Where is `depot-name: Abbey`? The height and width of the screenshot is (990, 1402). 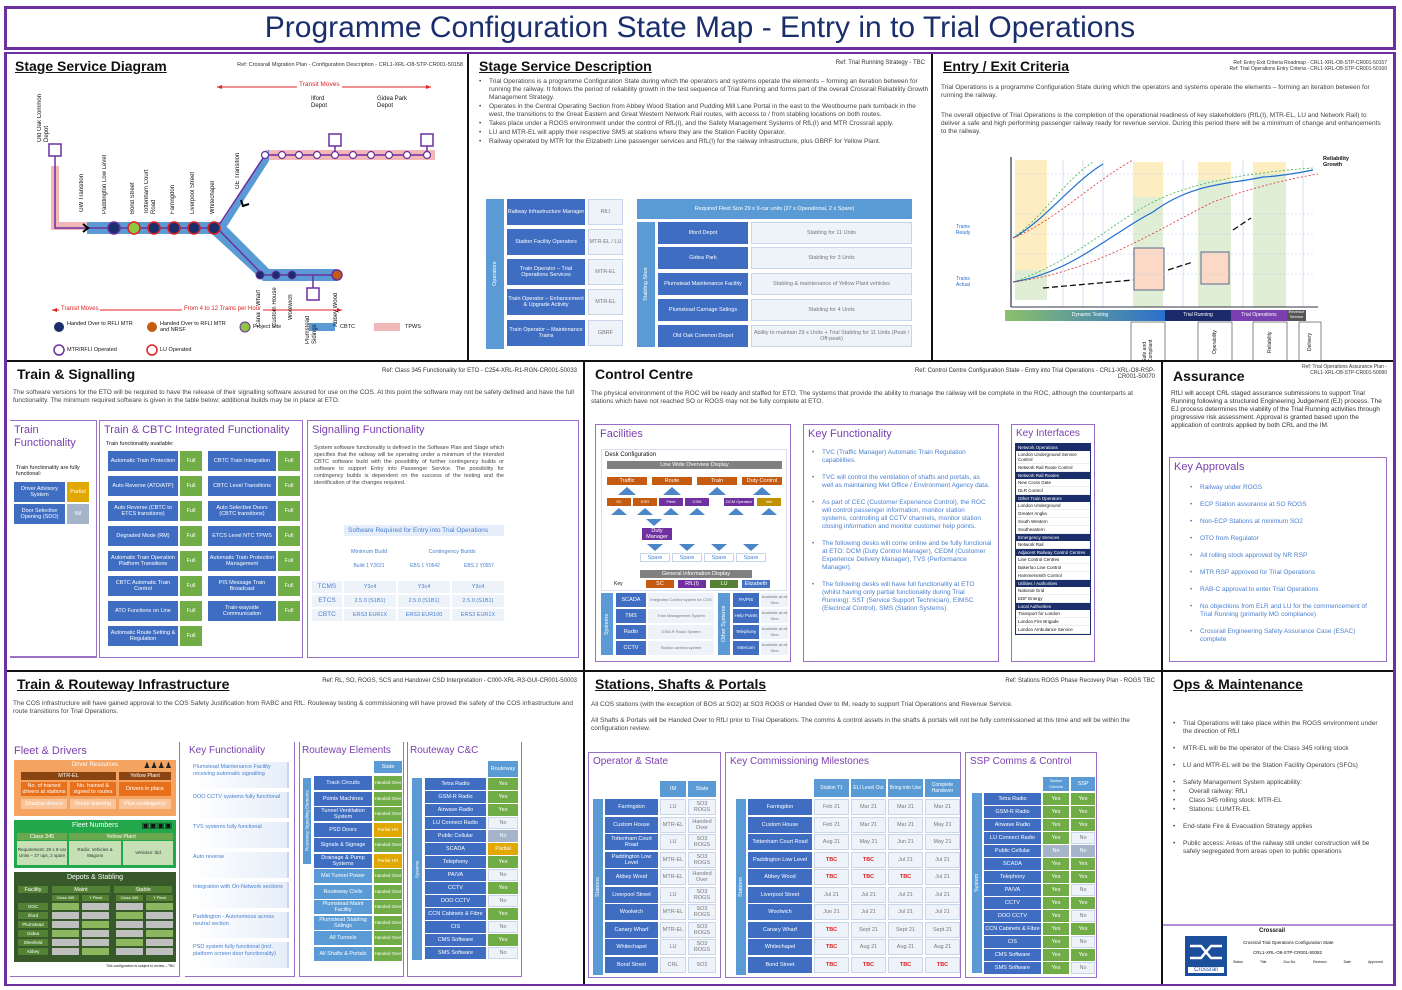 depot-name: Abbey is located at coordinates (33, 951).